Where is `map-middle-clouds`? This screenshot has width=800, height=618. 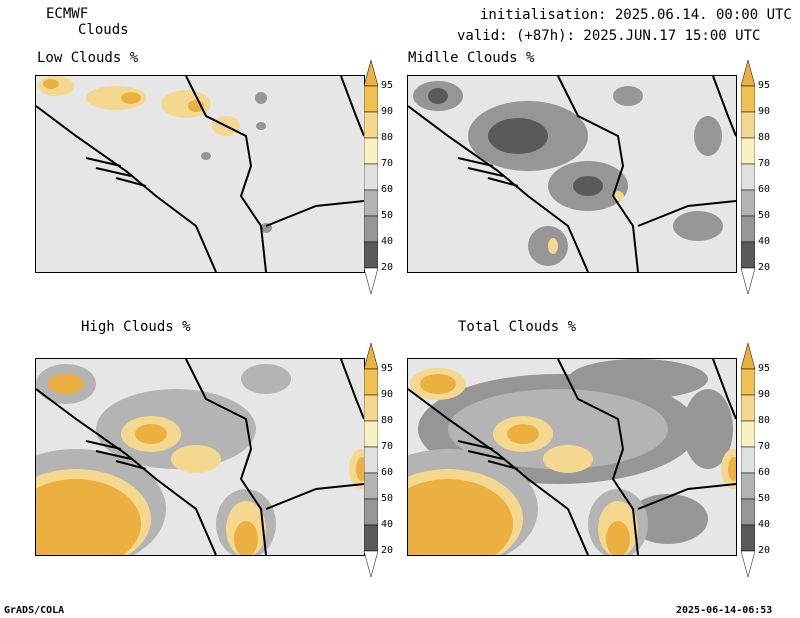 map-middle-clouds is located at coordinates (572, 174).